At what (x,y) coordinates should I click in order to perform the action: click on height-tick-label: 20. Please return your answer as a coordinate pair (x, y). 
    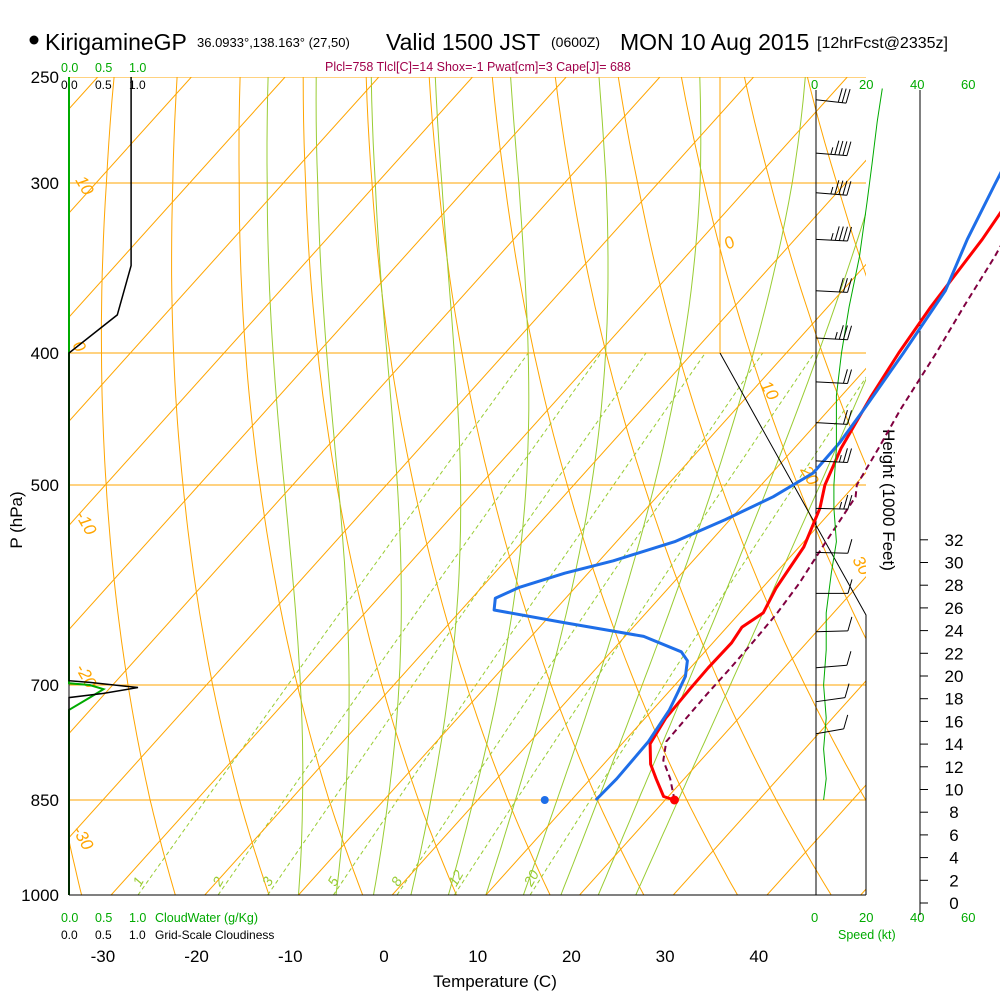
    Looking at the image, I should click on (954, 676).